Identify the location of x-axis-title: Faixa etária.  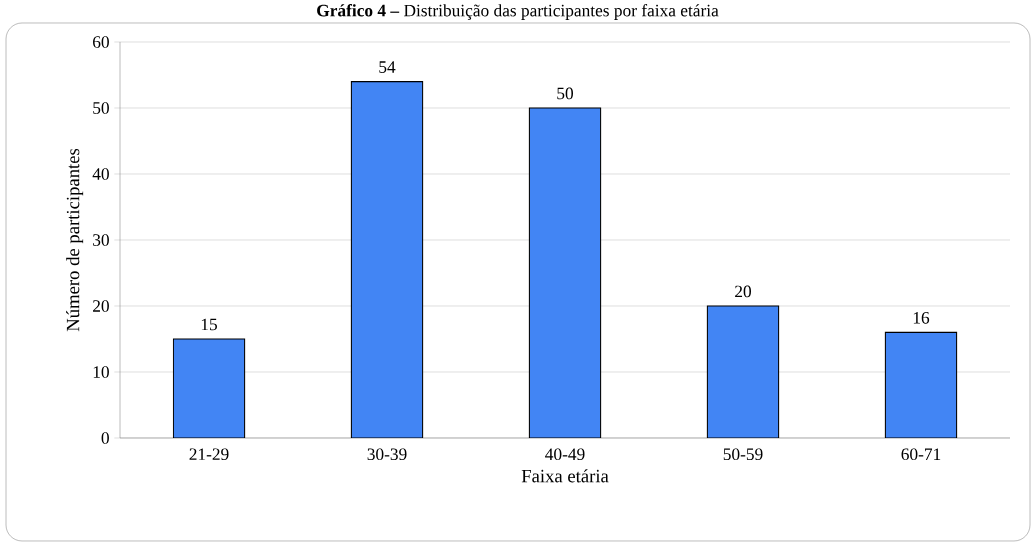
(565, 476).